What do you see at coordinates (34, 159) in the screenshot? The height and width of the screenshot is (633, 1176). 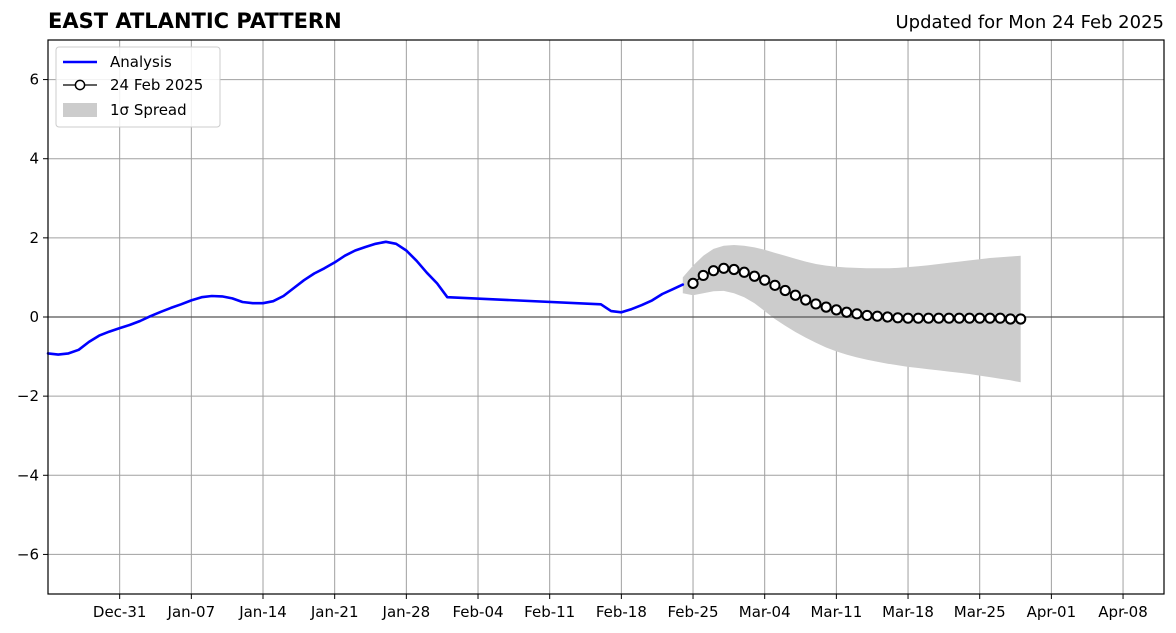 I see `y-tick-label: 4` at bounding box center [34, 159].